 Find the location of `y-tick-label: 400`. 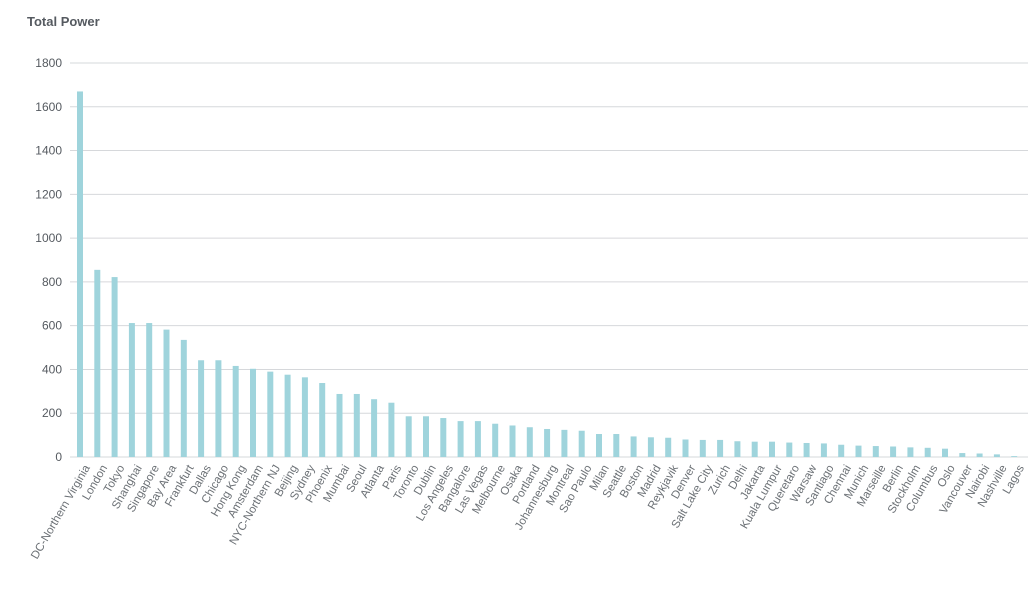

y-tick-label: 400 is located at coordinates (52, 369).